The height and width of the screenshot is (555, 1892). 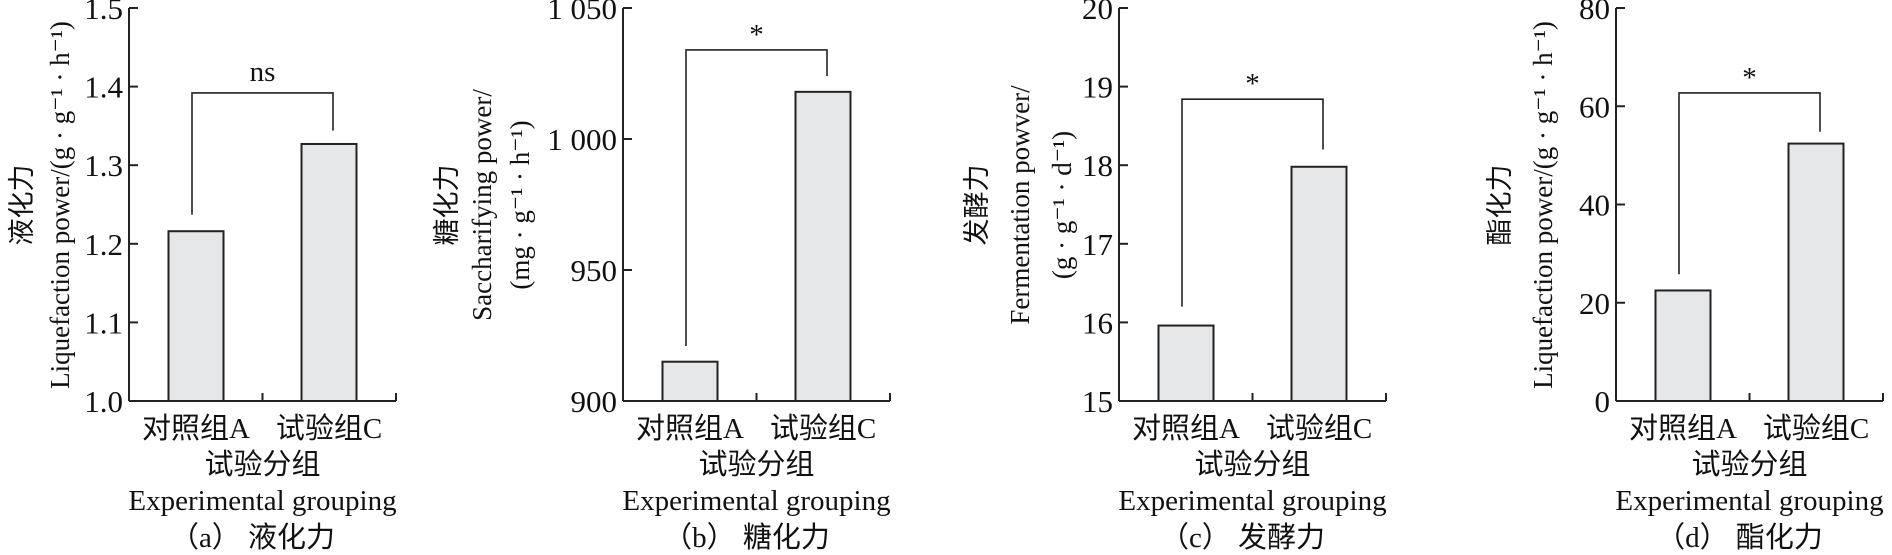 What do you see at coordinates (447, 205) in the screenshot?
I see `y-axis-title: 糖化力` at bounding box center [447, 205].